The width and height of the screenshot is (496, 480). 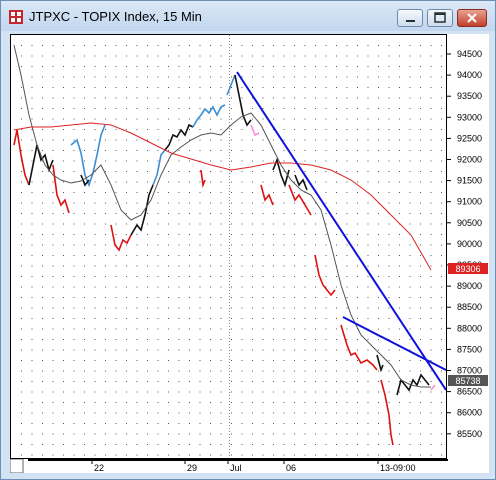 I want to click on scroll-handle, so click(x=16, y=466).